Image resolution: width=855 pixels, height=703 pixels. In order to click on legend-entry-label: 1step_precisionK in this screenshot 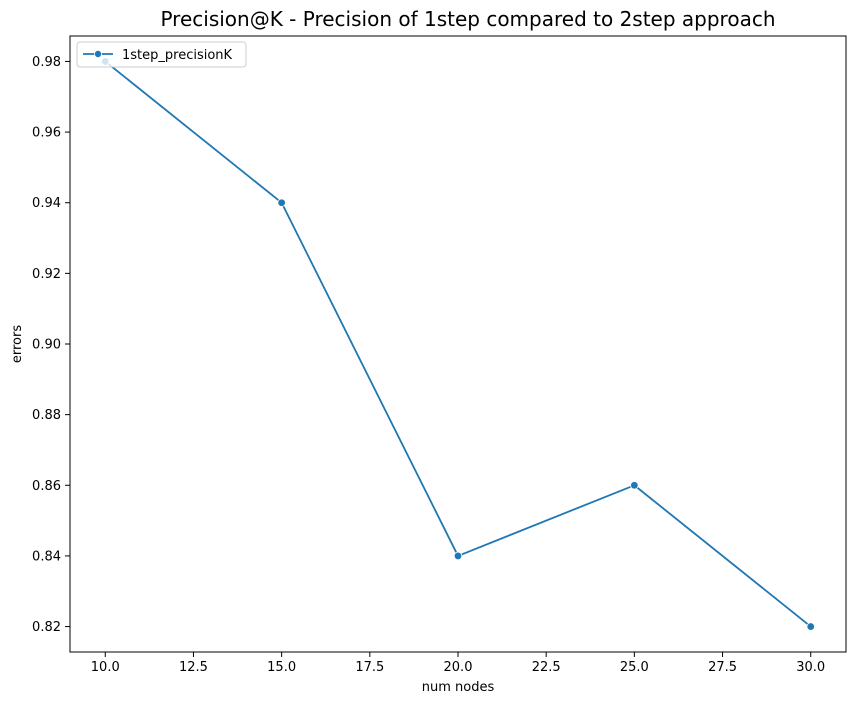, I will do `click(177, 55)`.